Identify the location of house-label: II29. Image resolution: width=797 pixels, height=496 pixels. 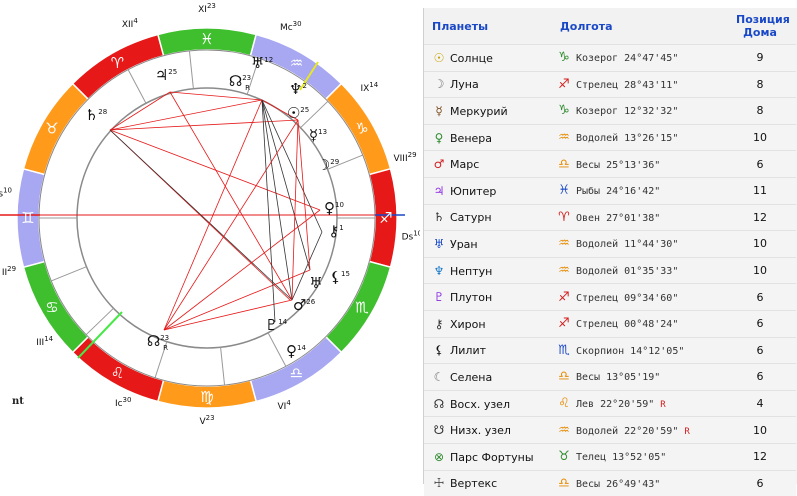
(9, 271).